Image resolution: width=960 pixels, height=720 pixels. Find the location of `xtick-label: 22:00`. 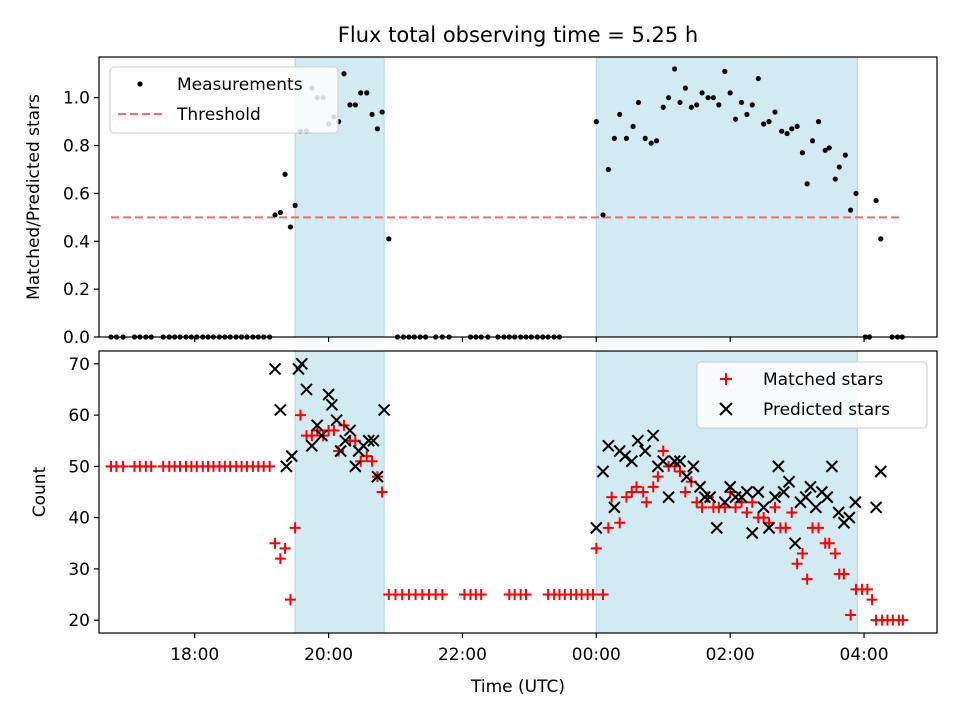

xtick-label: 22:00 is located at coordinates (462, 655).